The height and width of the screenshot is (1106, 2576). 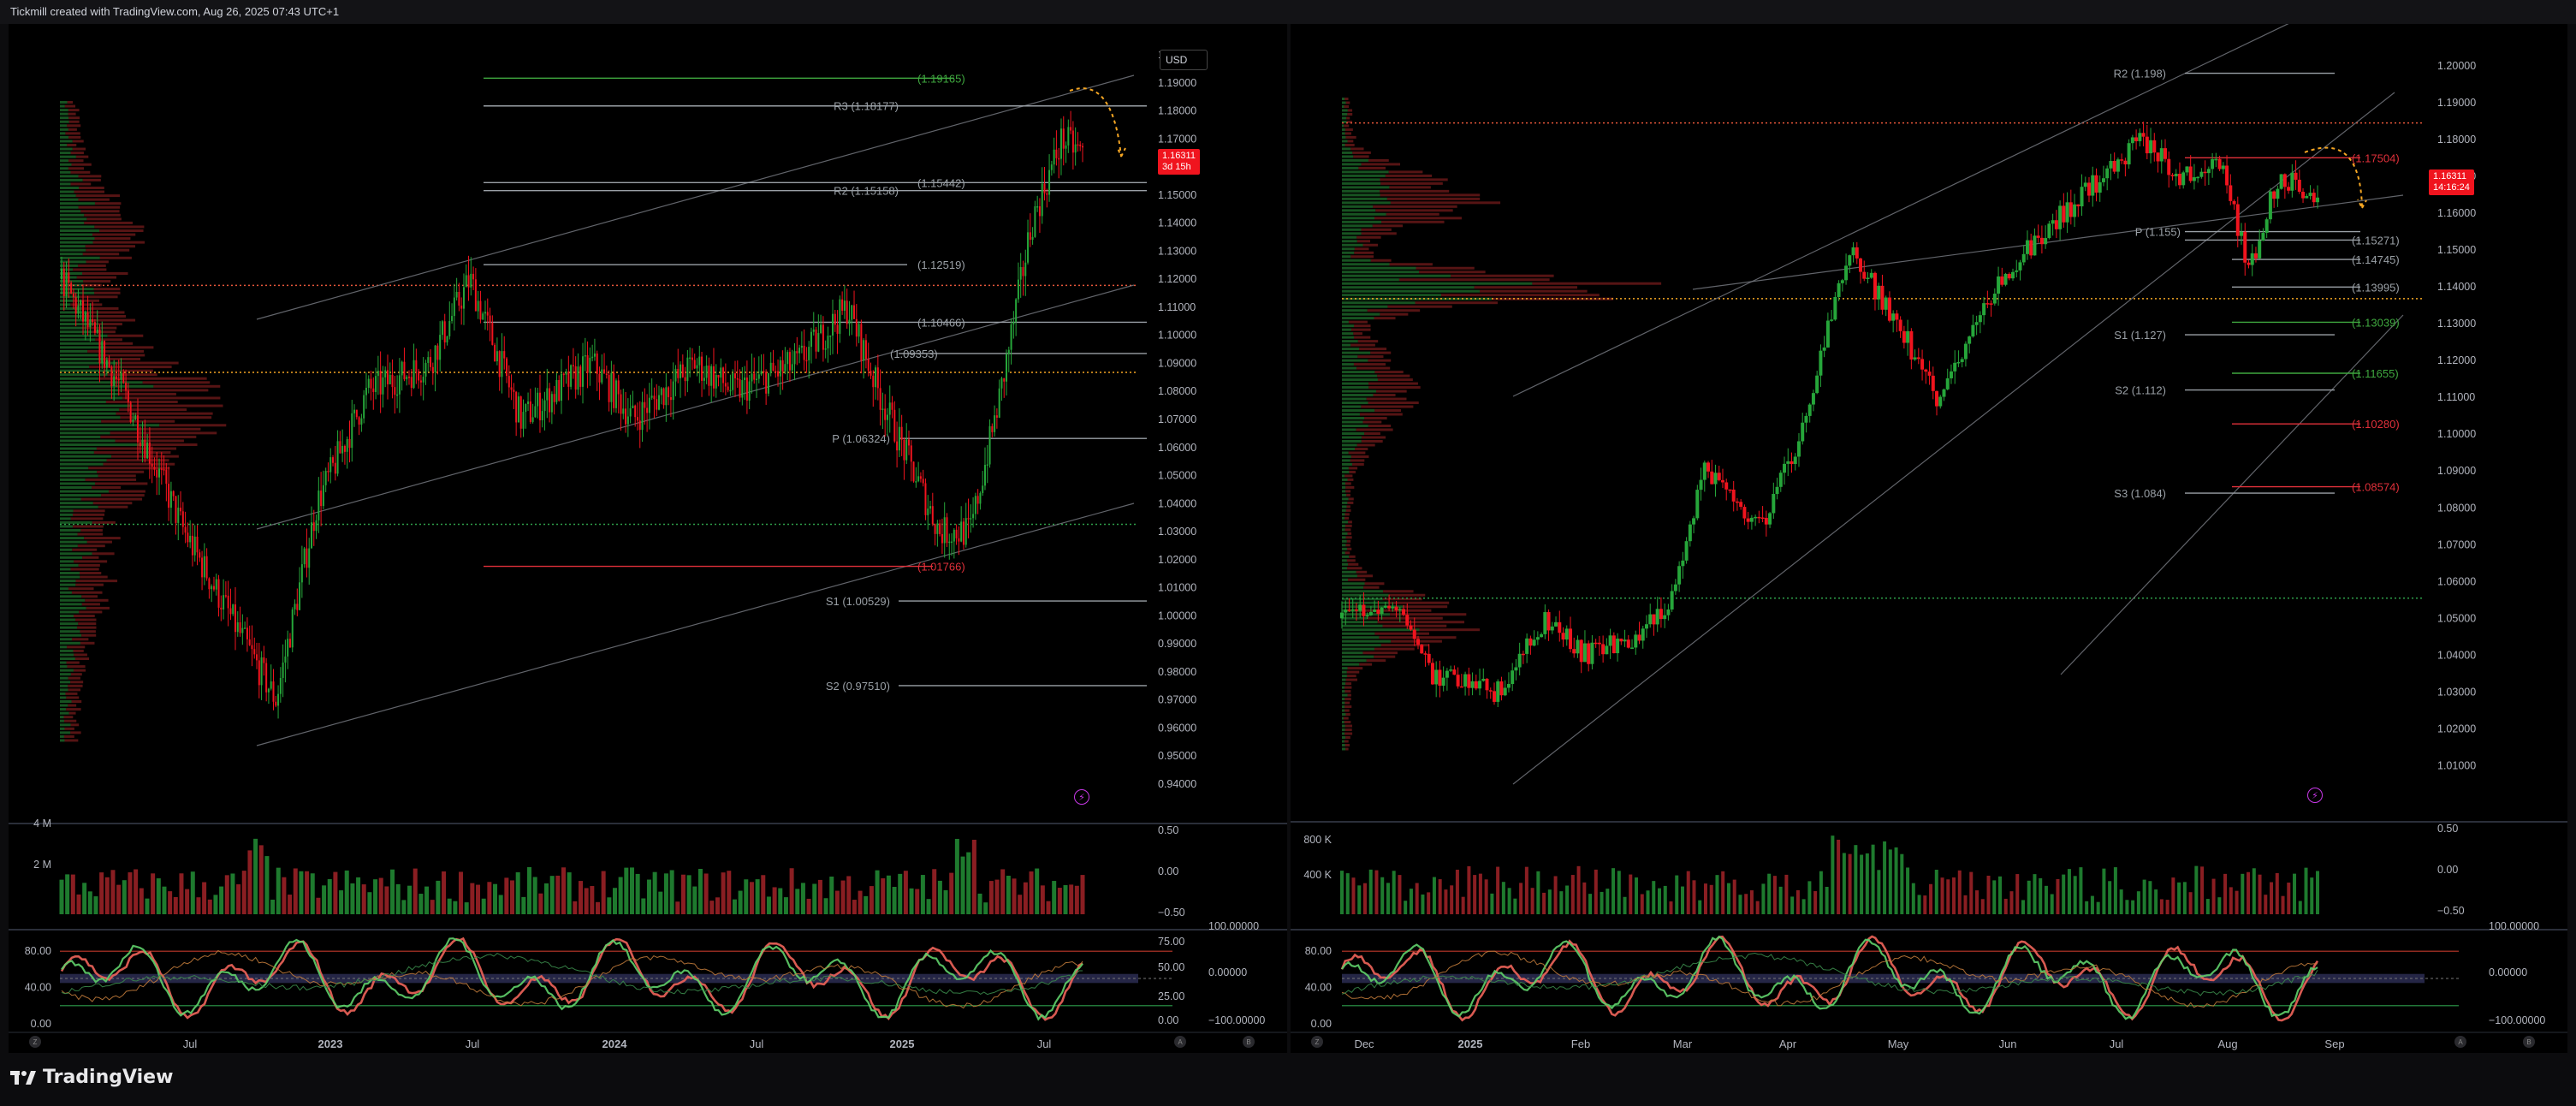 What do you see at coordinates (861, 438) in the screenshot?
I see `pivot-level-label: P (1.06324)` at bounding box center [861, 438].